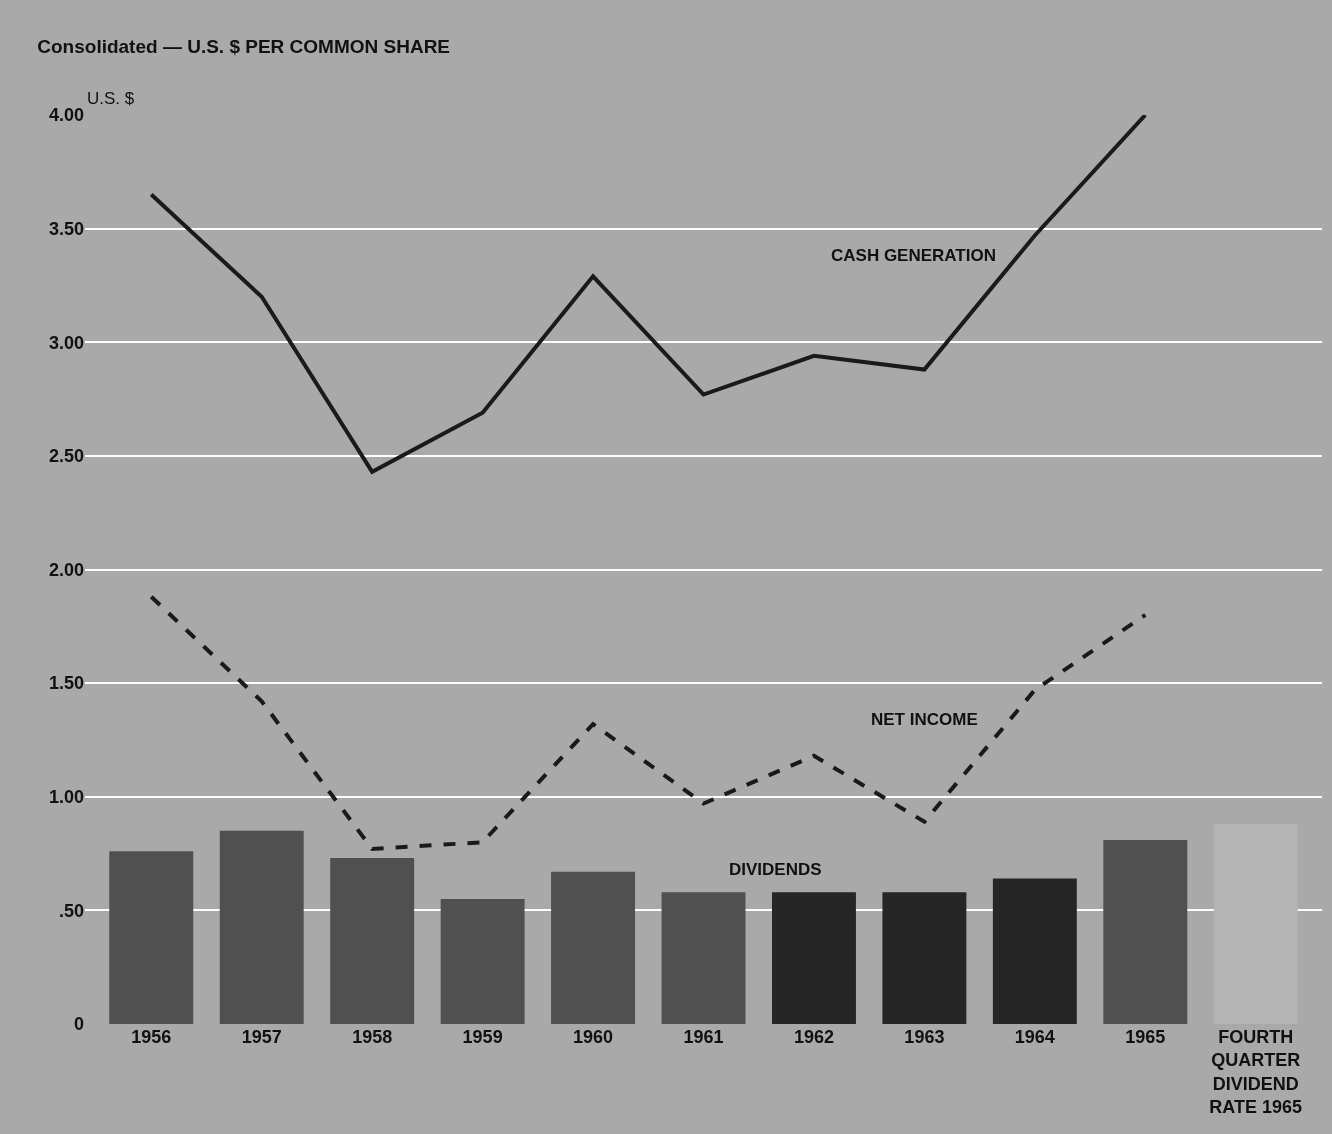 The height and width of the screenshot is (1134, 1332). Describe the element at coordinates (1256, 1072) in the screenshot. I see `x-tick-label: FOURTH QUARTER DIVIDEND RATE 1965` at that location.